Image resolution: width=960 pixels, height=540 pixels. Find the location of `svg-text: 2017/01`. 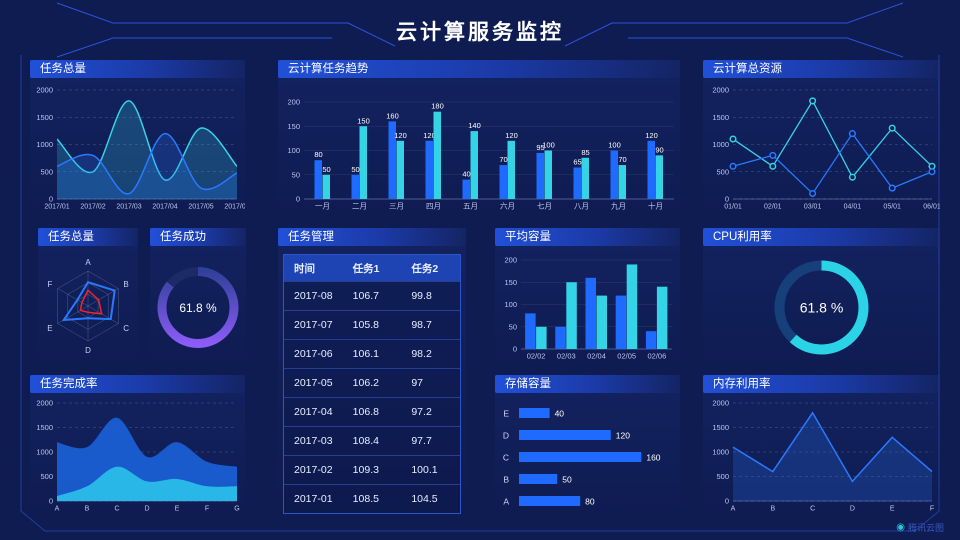

svg-text: 2017/01 is located at coordinates (56, 207).